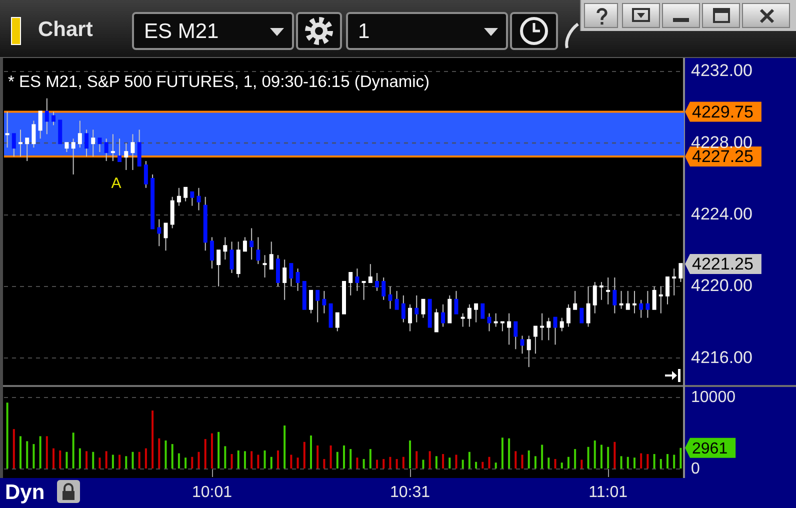 This screenshot has width=796, height=508. I want to click on interval-dropdown: 1, so click(427, 31).